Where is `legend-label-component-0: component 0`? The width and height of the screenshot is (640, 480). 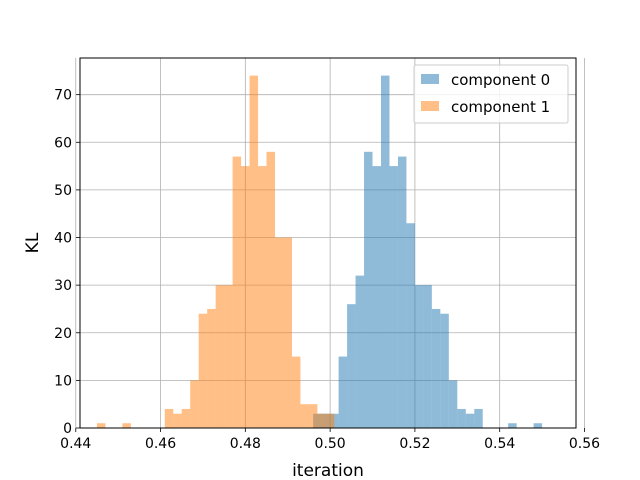
legend-label-component-0: component 0 is located at coordinates (500, 80).